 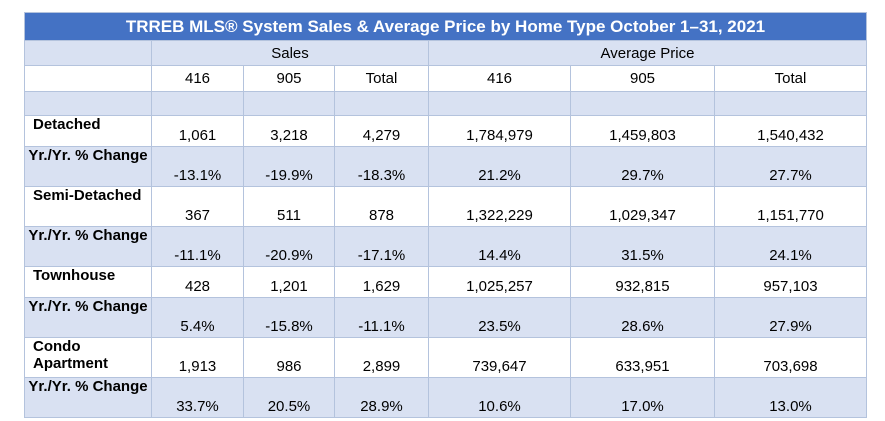 What do you see at coordinates (381, 166) in the screenshot?
I see `table-cell: -18.3%` at bounding box center [381, 166].